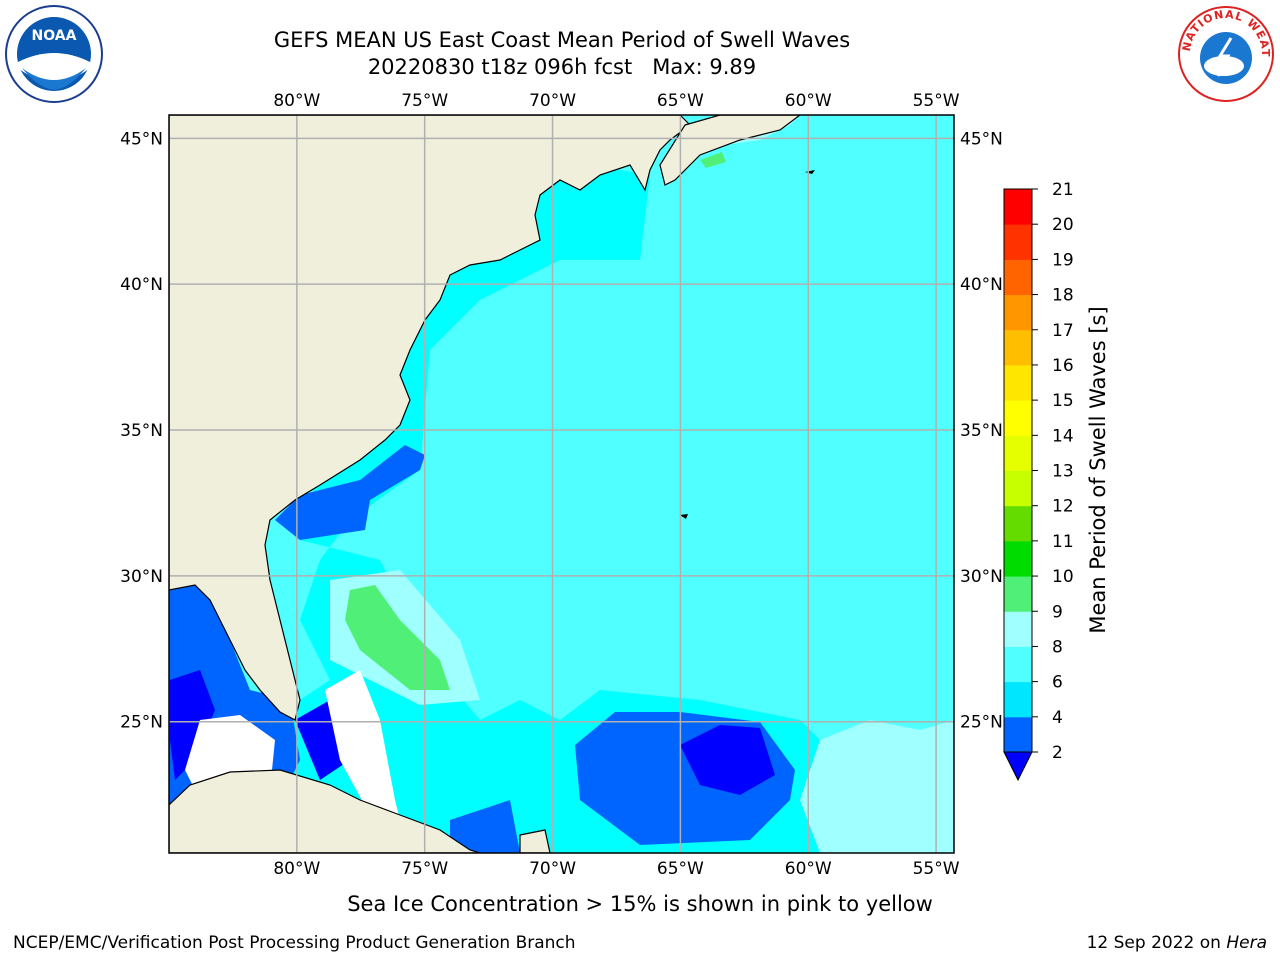 This screenshot has height=960, width=1280. What do you see at coordinates (1225, 53) in the screenshot?
I see `nws-logo: NATIONAL WEATHER SERVICE` at bounding box center [1225, 53].